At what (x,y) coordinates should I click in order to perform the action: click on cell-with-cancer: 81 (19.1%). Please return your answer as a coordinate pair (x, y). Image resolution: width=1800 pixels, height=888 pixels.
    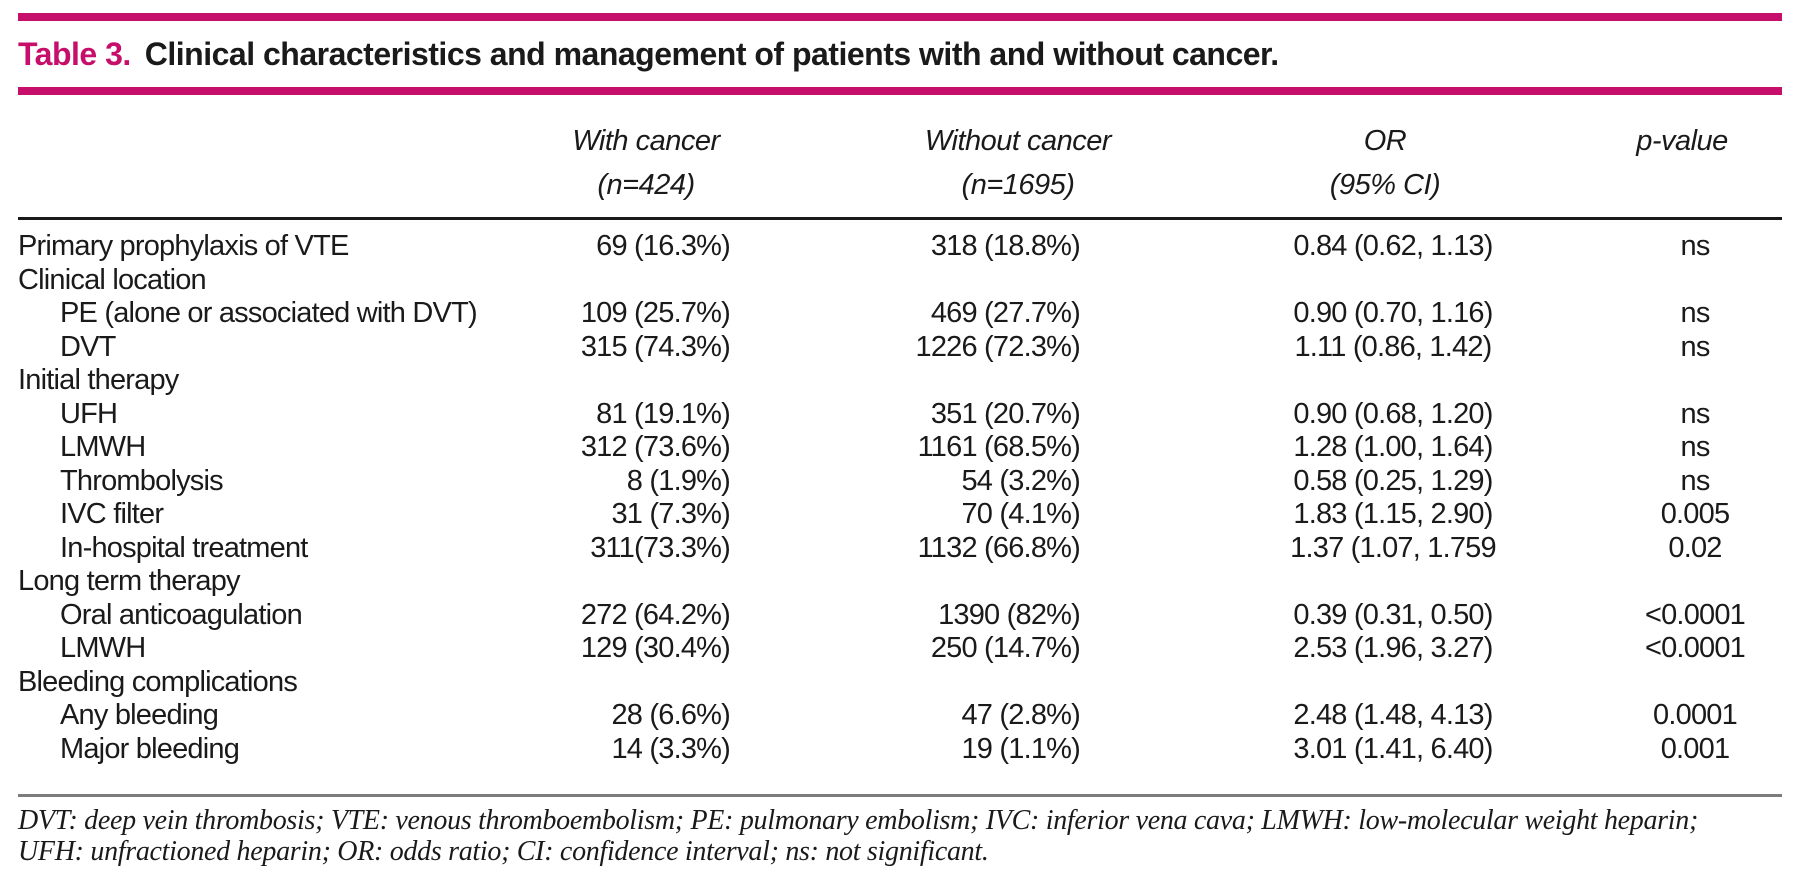
    Looking at the image, I should click on (663, 413).